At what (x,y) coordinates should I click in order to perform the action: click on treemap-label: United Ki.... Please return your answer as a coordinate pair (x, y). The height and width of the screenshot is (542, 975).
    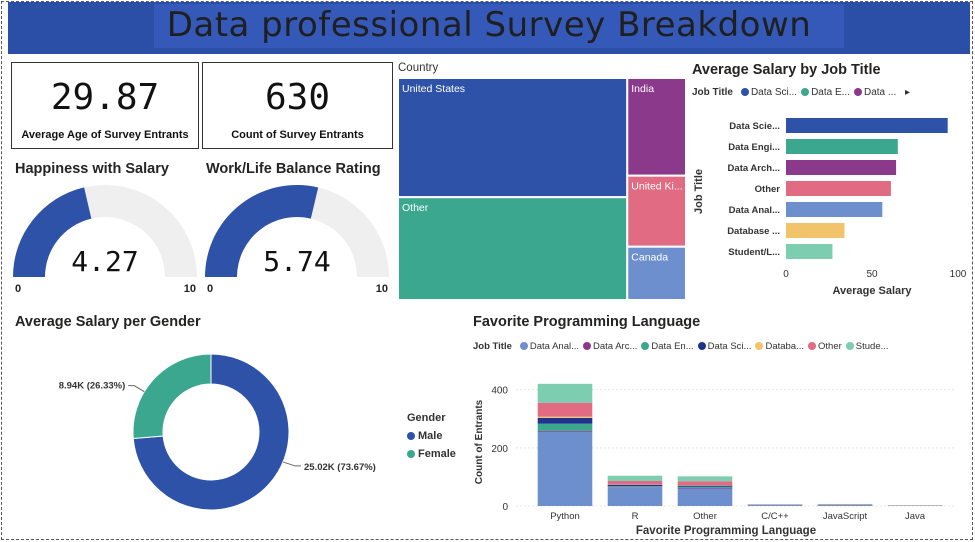
    Looking at the image, I should click on (656, 187).